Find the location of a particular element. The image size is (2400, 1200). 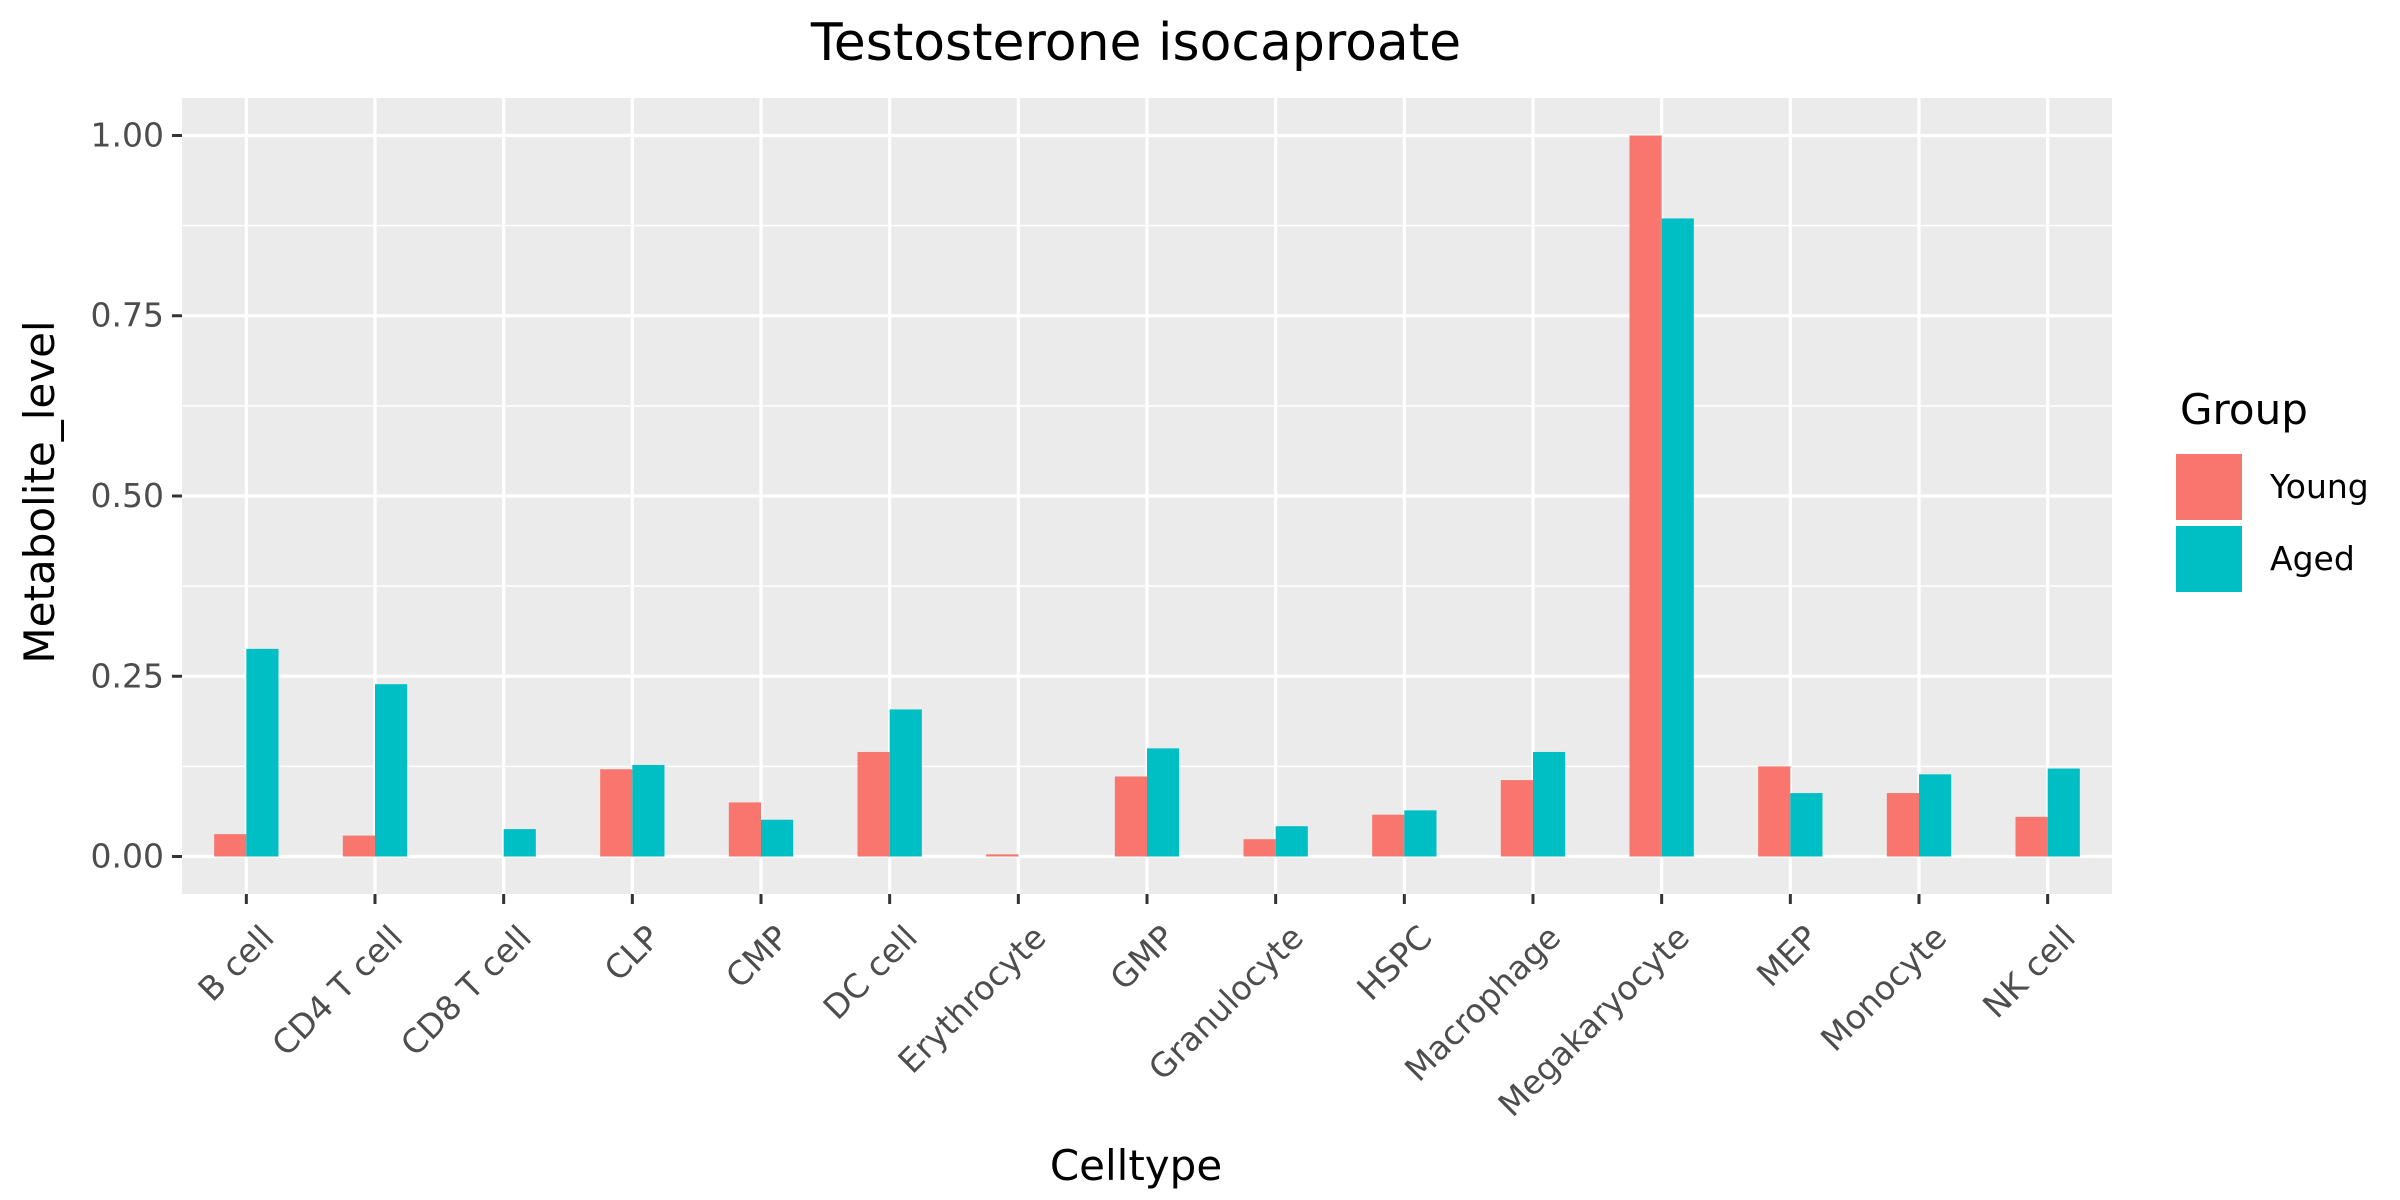

x-tick-label: CMP is located at coordinates (757, 957).